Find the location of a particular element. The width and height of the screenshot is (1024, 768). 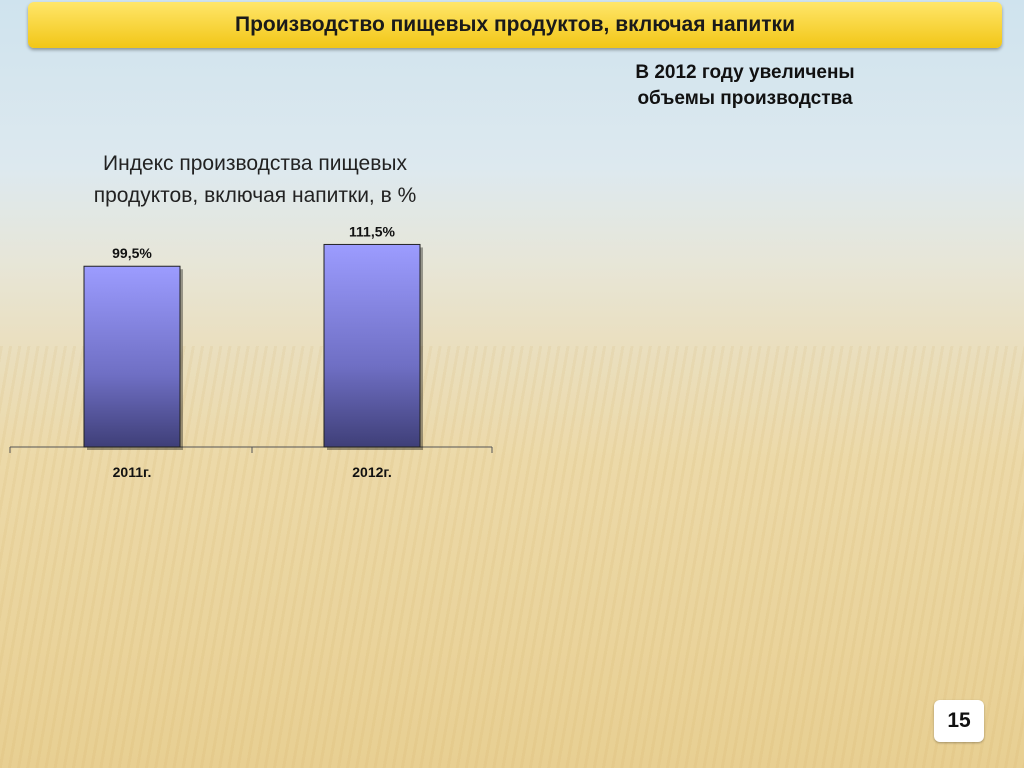

chart-title-line-2: продуктов, включая напитки, в % is located at coordinates (255, 195).